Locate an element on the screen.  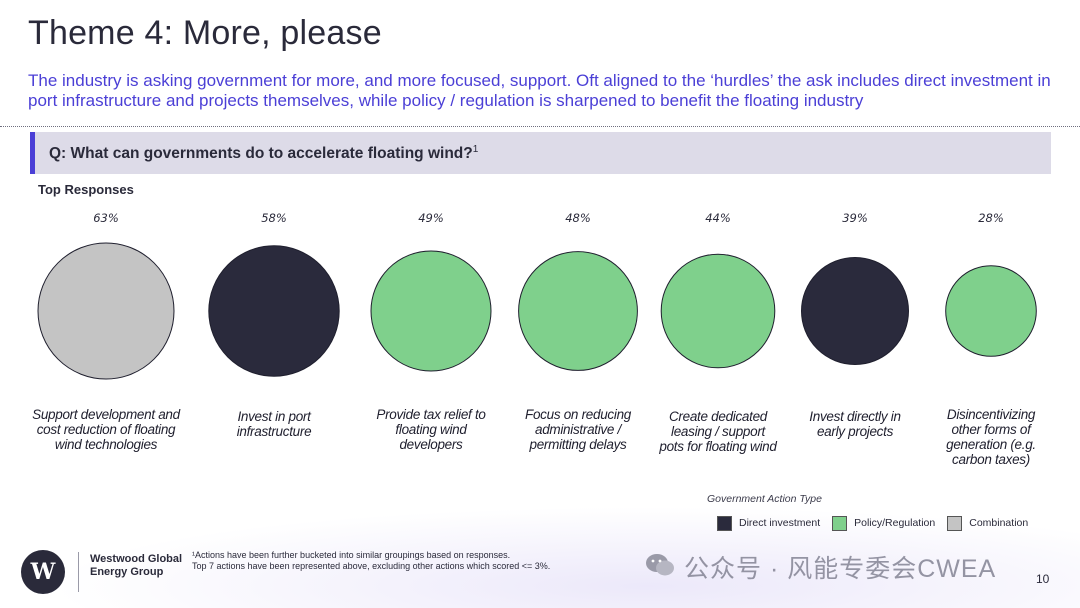
question-footnote-marker: 1 is located at coordinates (475, 149).